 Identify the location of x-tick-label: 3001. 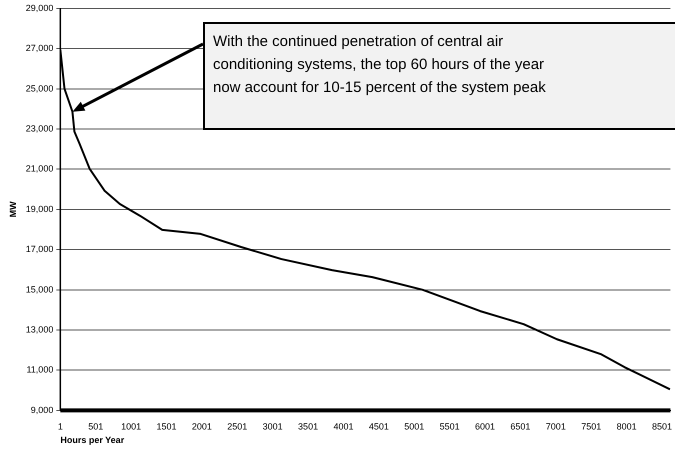
(272, 426).